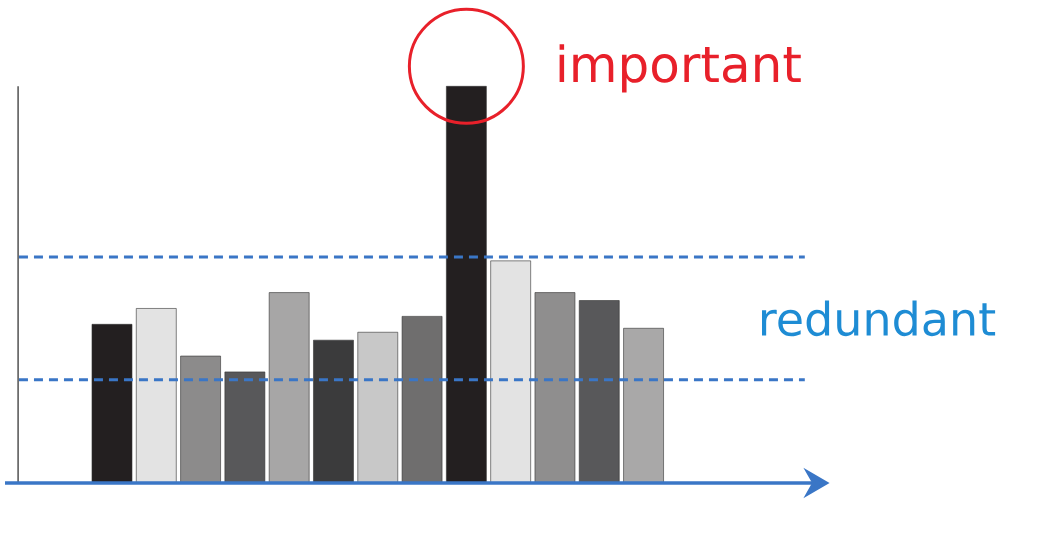 The height and width of the screenshot is (545, 1052). Describe the element at coordinates (680, 68) in the screenshot. I see `annotation: important` at that location.